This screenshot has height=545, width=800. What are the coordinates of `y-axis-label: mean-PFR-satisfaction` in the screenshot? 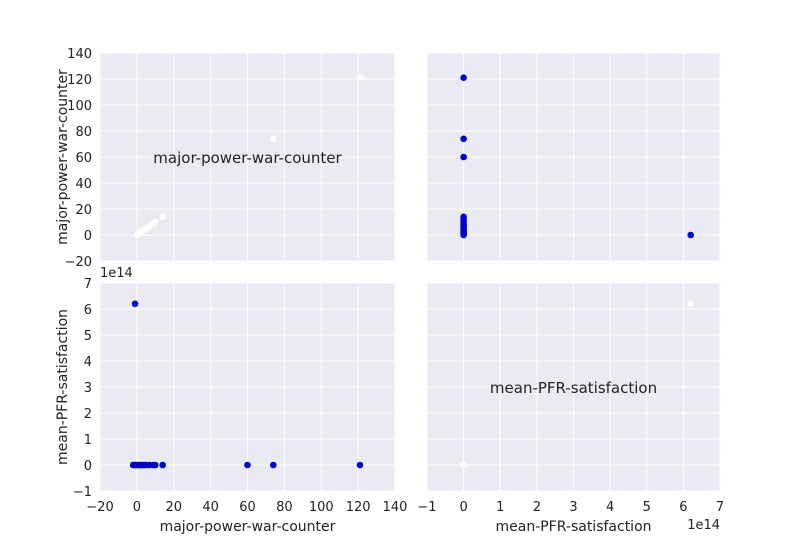 It's located at (63, 387).